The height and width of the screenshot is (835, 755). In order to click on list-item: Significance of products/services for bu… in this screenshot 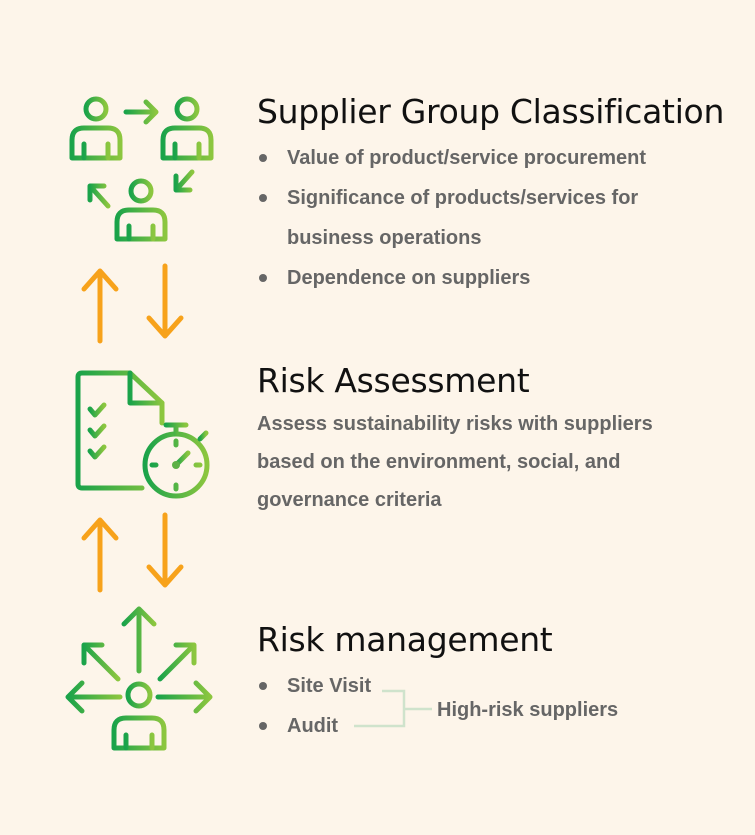, I will do `click(492, 218)`.